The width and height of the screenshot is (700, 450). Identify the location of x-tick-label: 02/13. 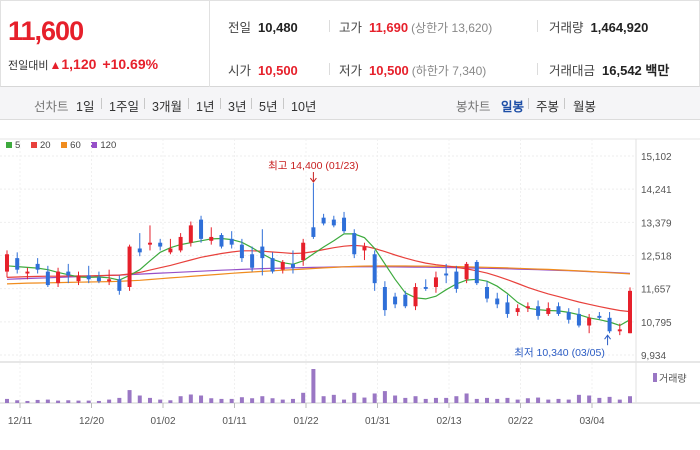
(448, 421).